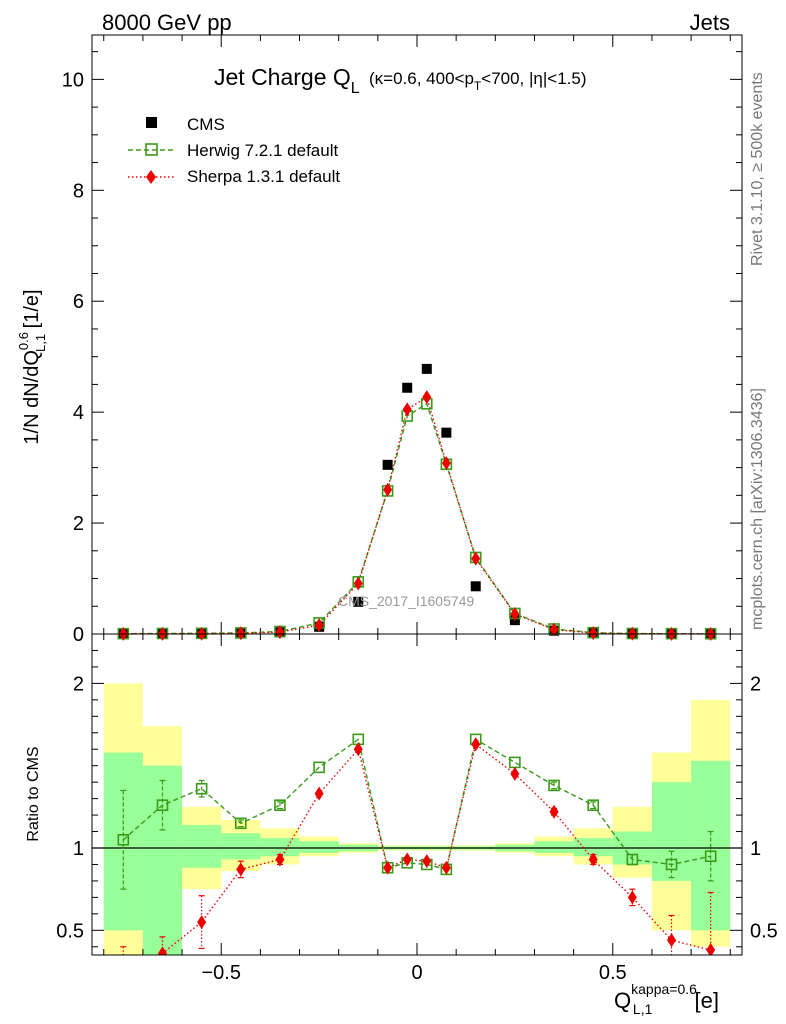 This screenshot has height=1024, width=786. I want to click on legend-sherpa-label: Sherpa 1.3.1 default, so click(263, 176).